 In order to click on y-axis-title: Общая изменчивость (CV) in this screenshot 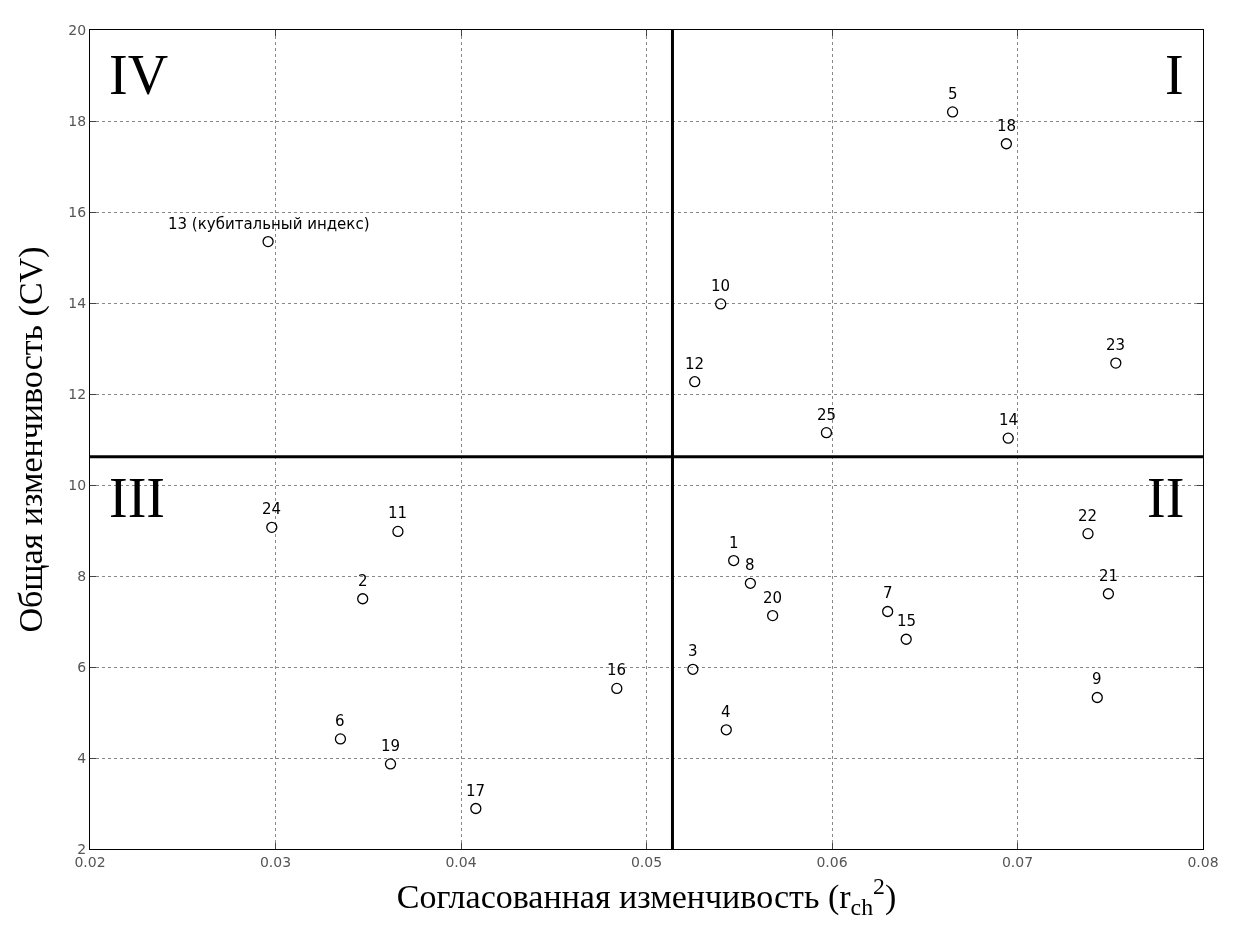, I will do `click(30, 439)`.